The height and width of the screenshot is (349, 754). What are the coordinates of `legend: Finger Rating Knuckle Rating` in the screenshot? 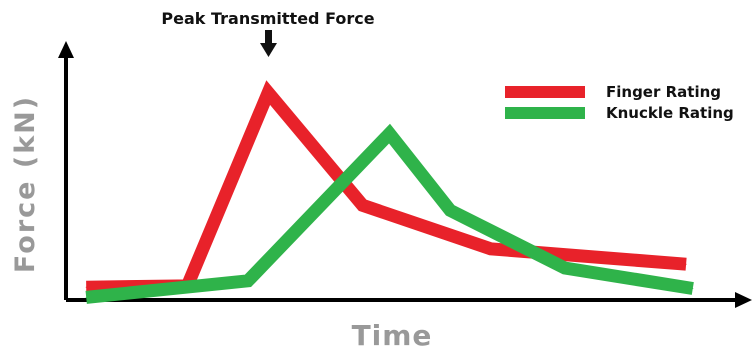 It's located at (619, 102).